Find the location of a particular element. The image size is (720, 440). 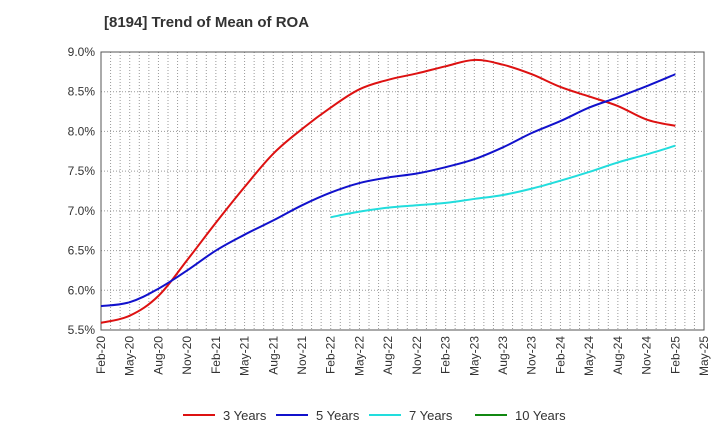

y-tick-label: 6.5% is located at coordinates (82, 251).